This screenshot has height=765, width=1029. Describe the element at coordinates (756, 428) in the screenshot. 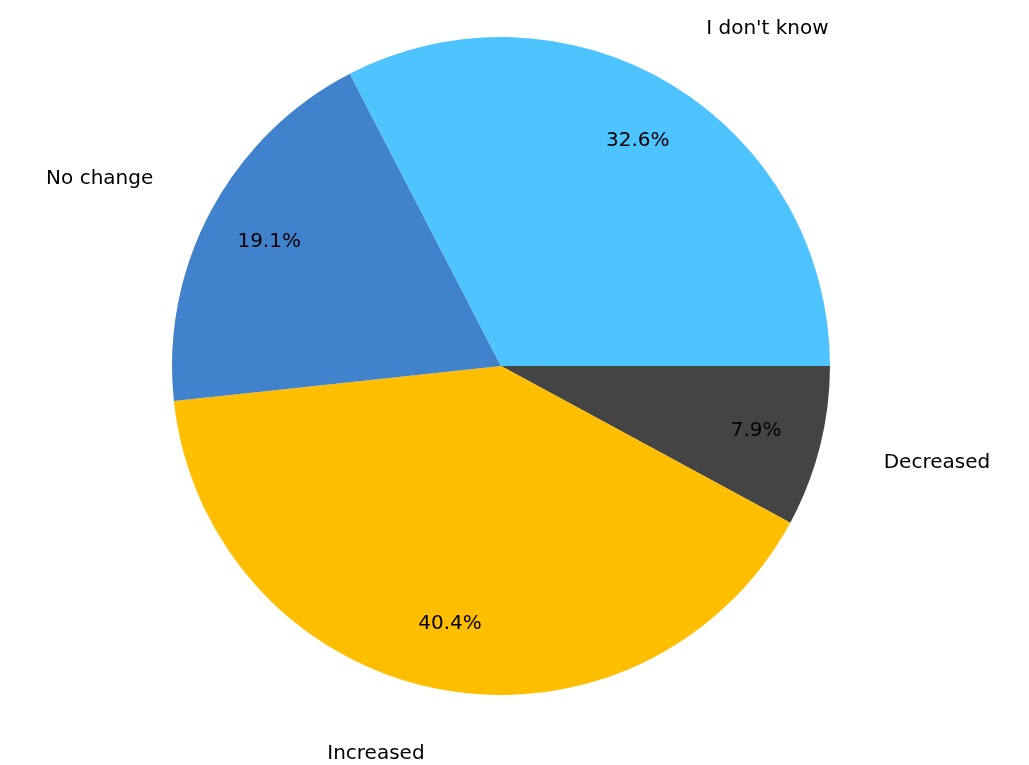

I see `data-label: 7.9%` at that location.